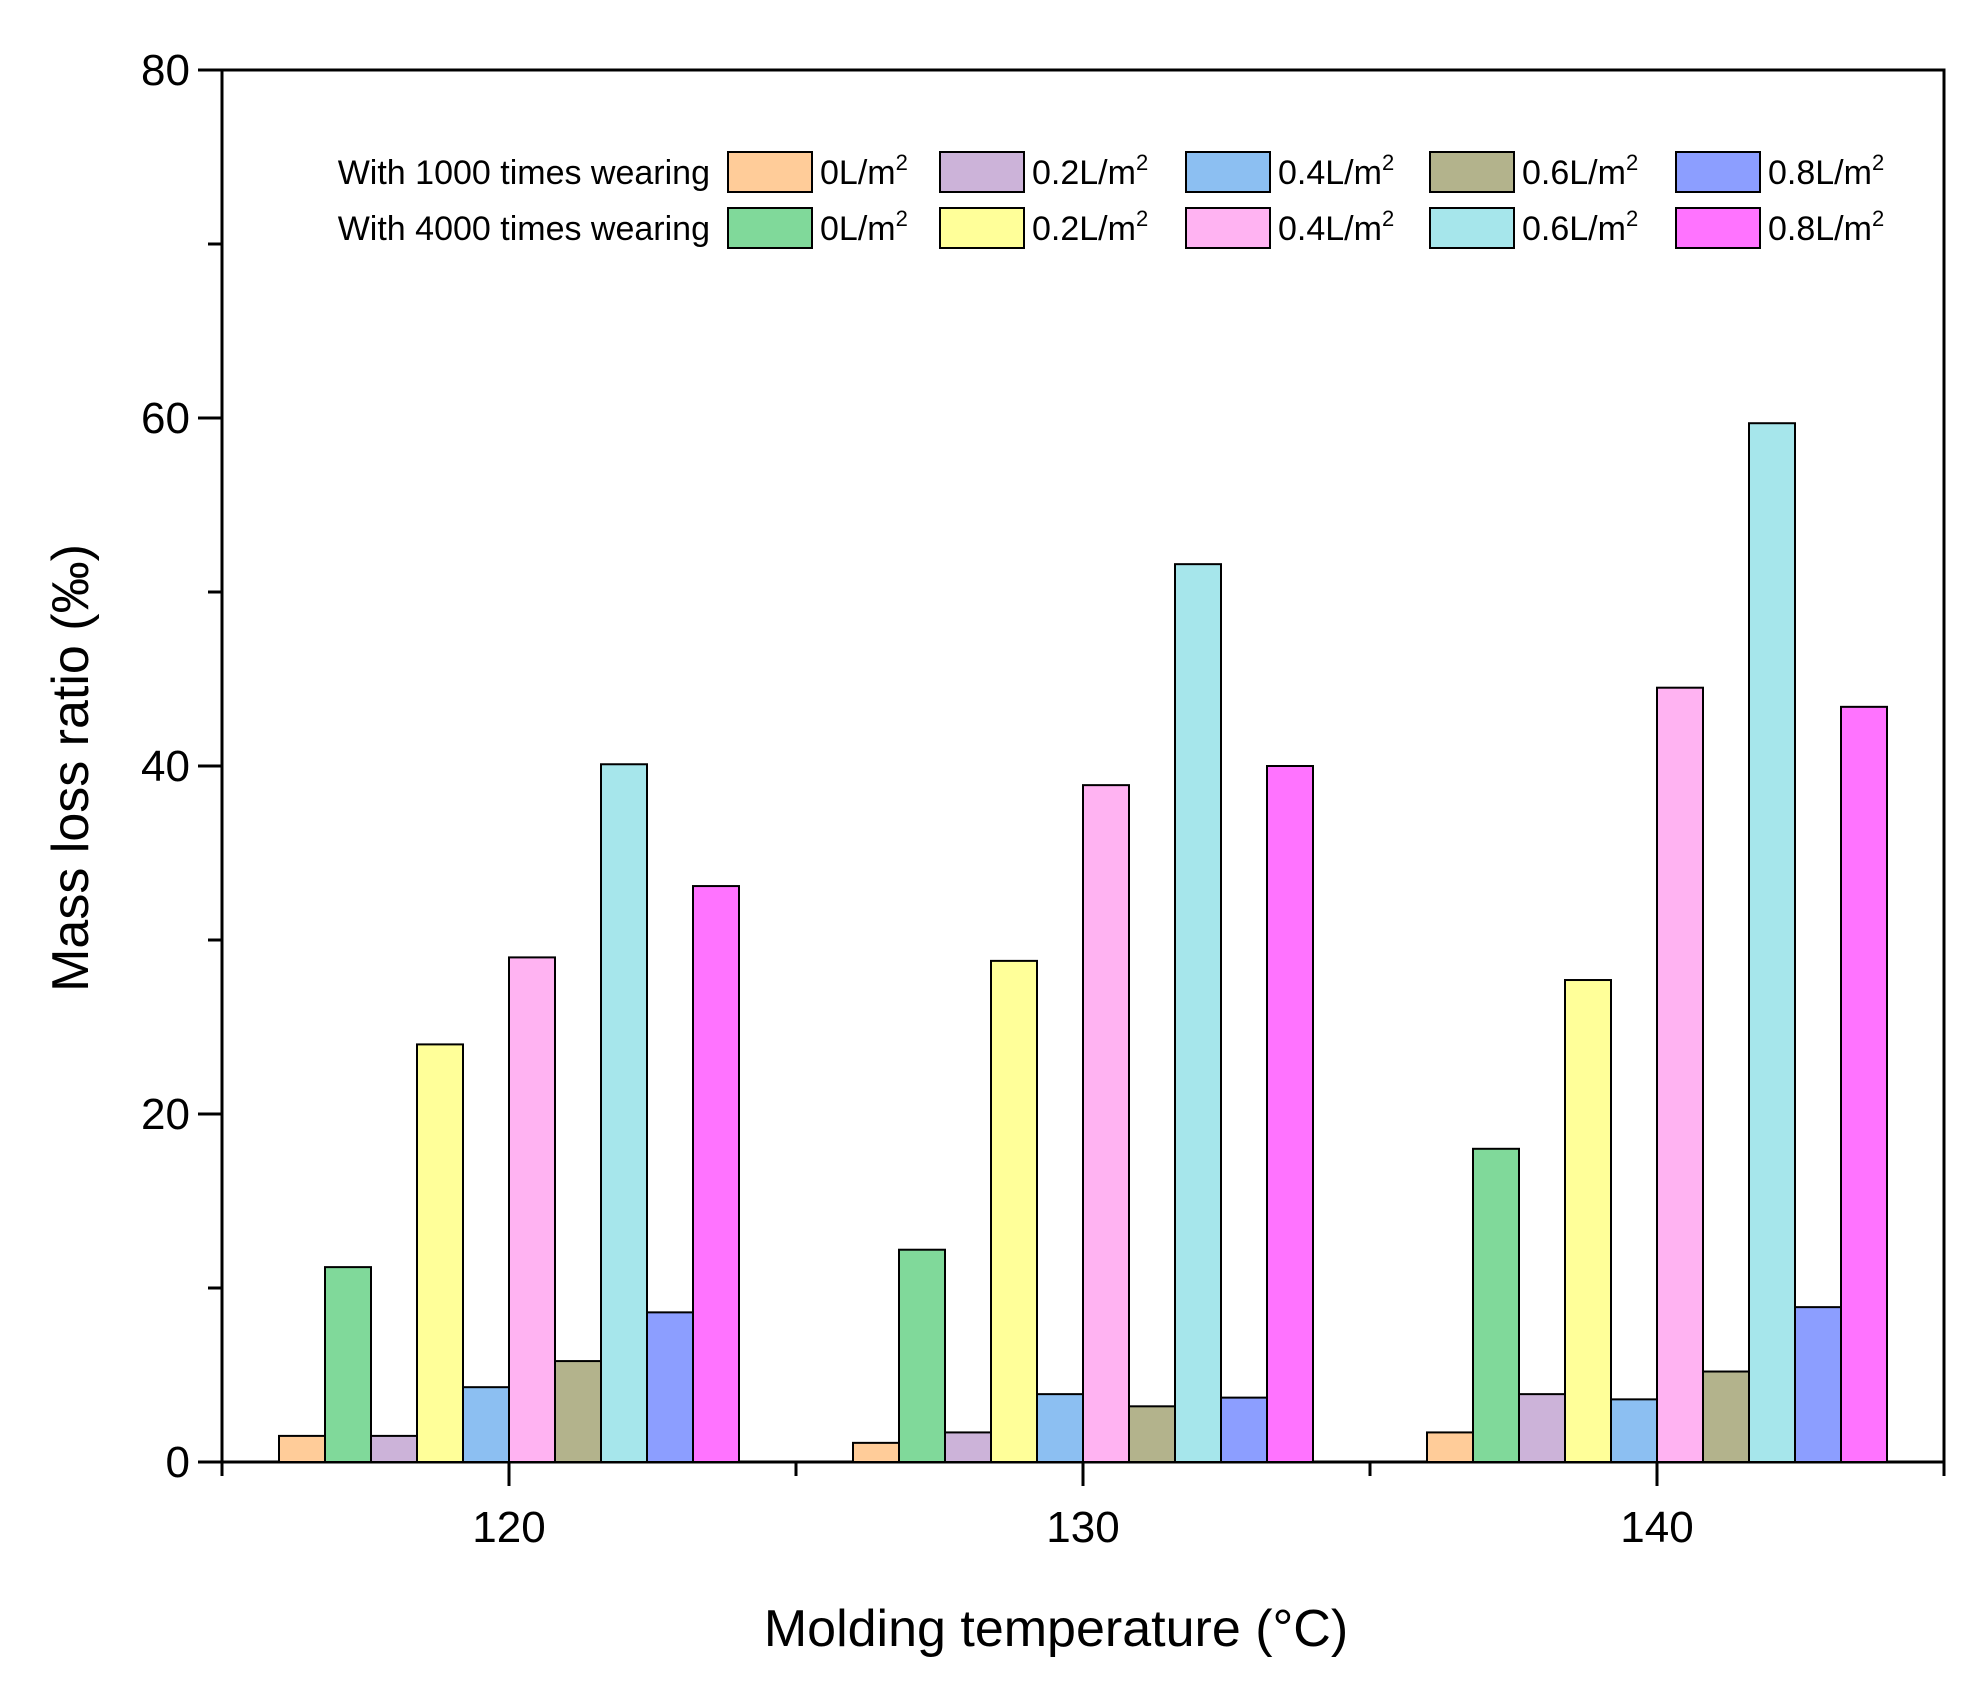 This screenshot has width=1982, height=1688. Describe the element at coordinates (178, 1462) in the screenshot. I see `y-tick-label: 0` at that location.